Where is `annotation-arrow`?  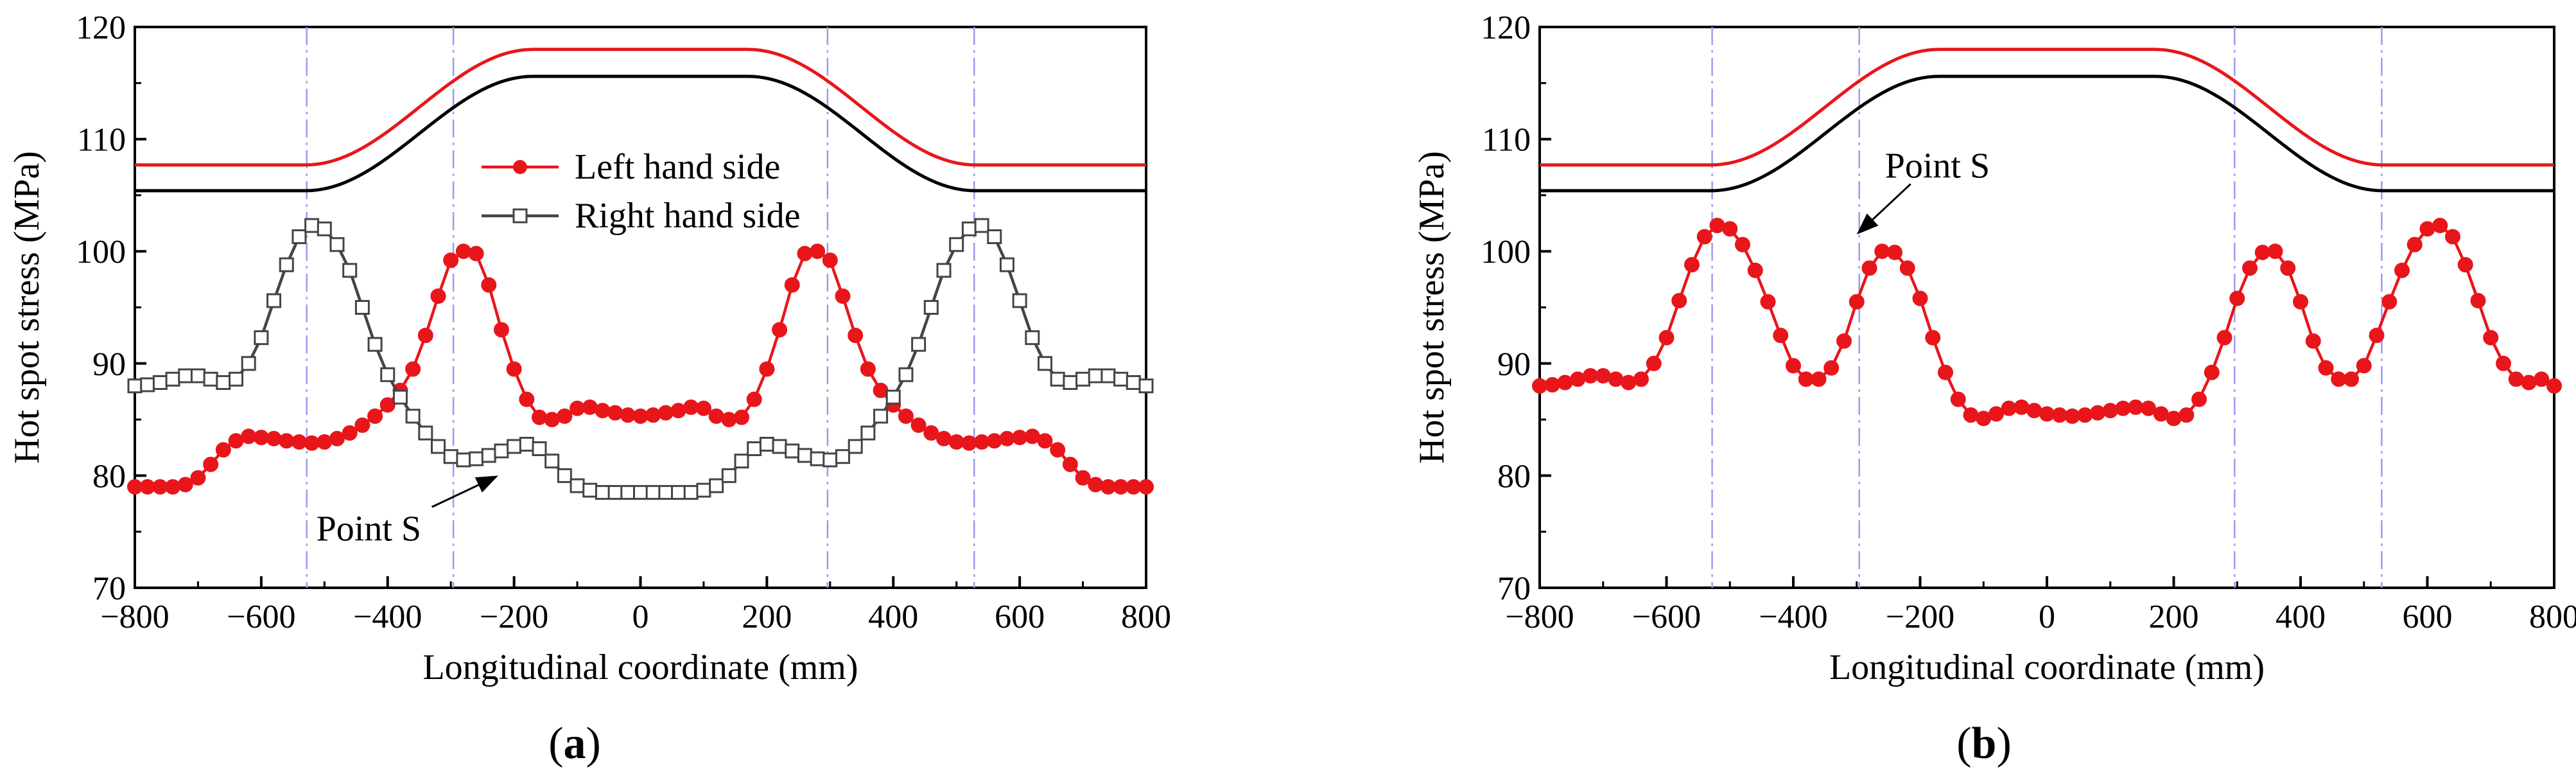
annotation-arrow is located at coordinates (1891, 201).